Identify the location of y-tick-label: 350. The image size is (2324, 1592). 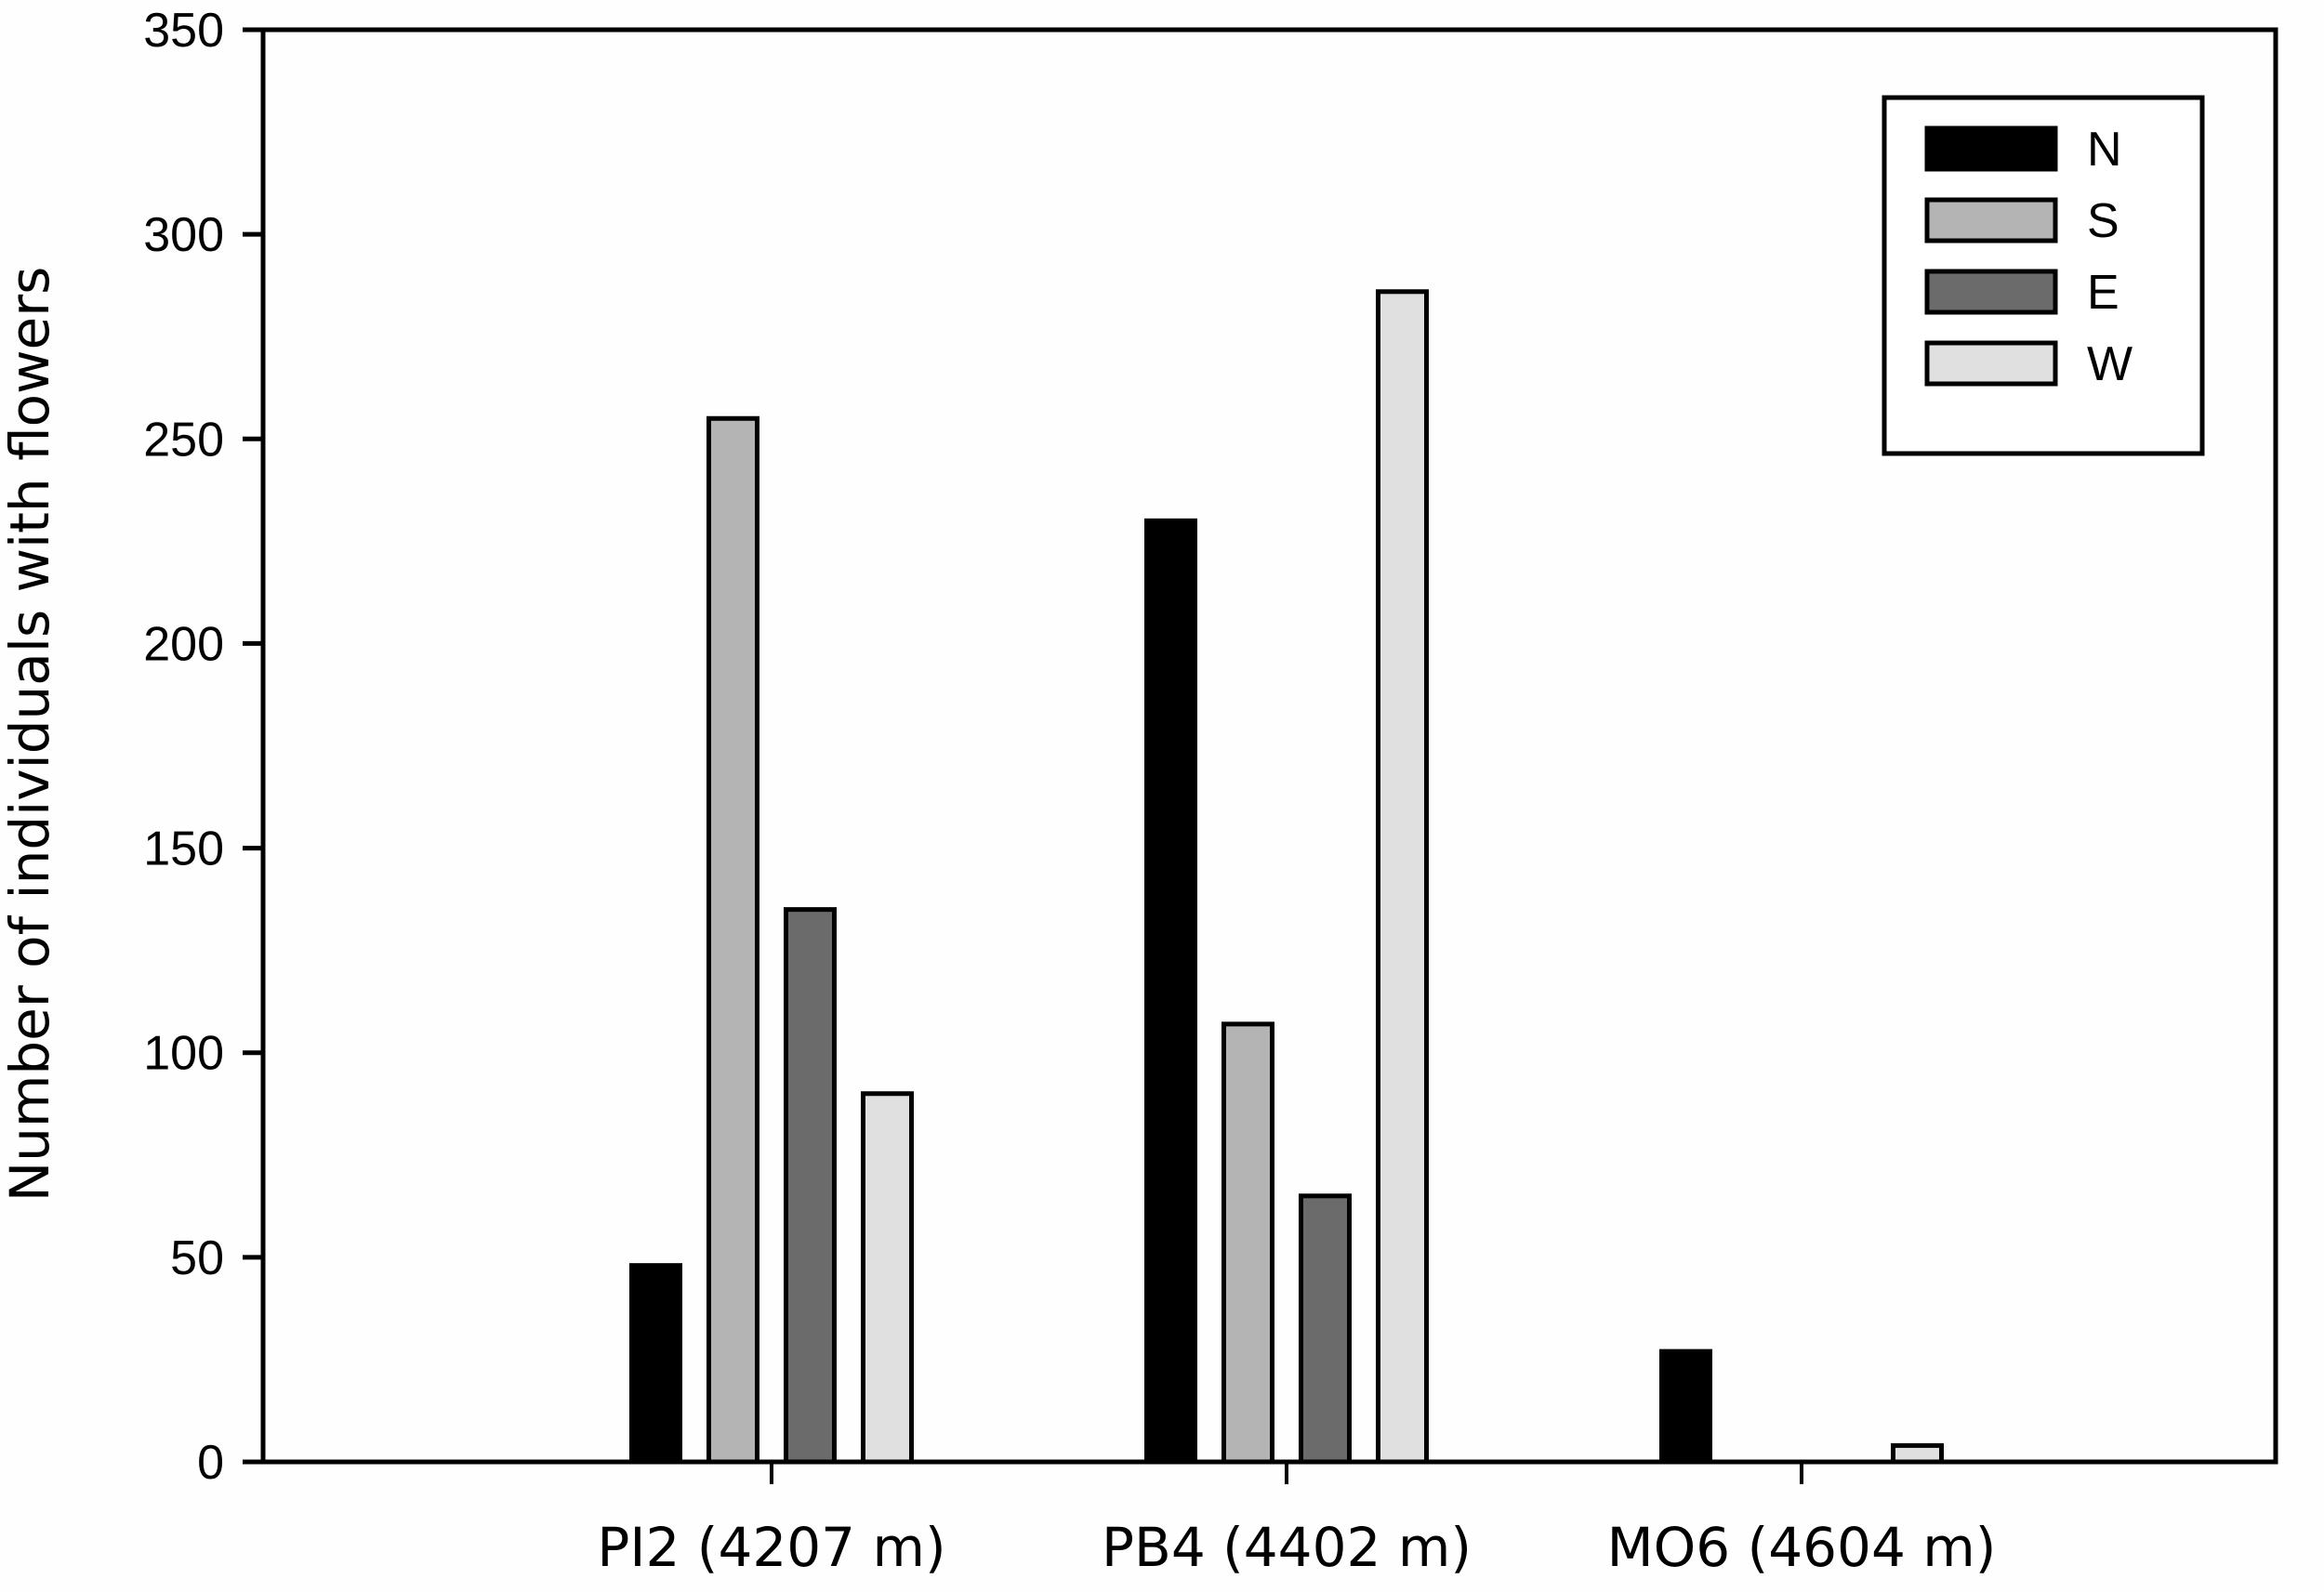
(183, 31).